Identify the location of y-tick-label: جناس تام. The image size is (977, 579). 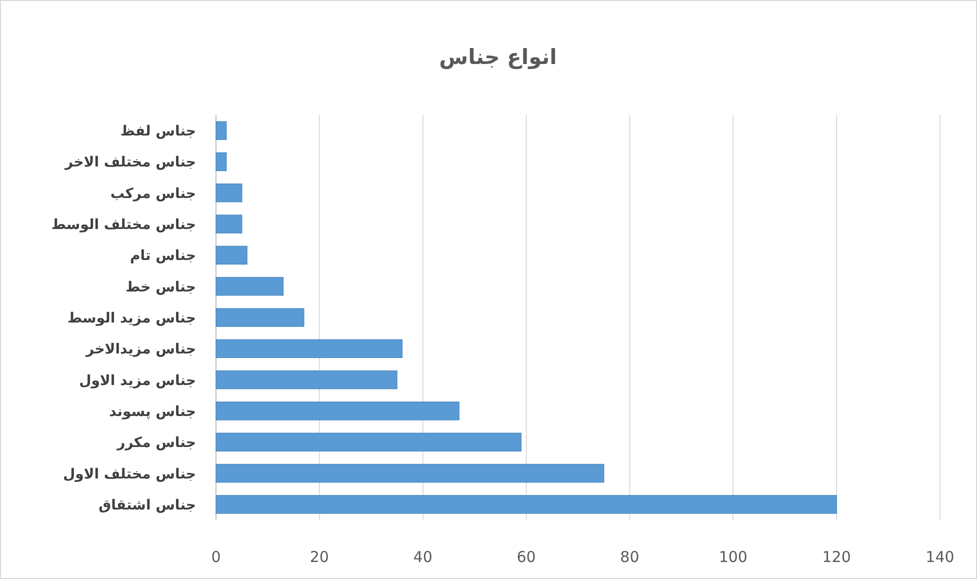
(163, 256).